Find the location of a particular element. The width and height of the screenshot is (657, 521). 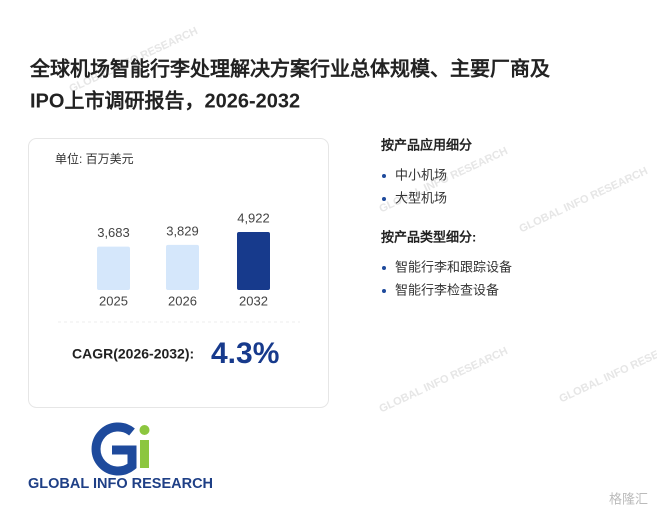

value-label: 3,829 is located at coordinates (182, 230).